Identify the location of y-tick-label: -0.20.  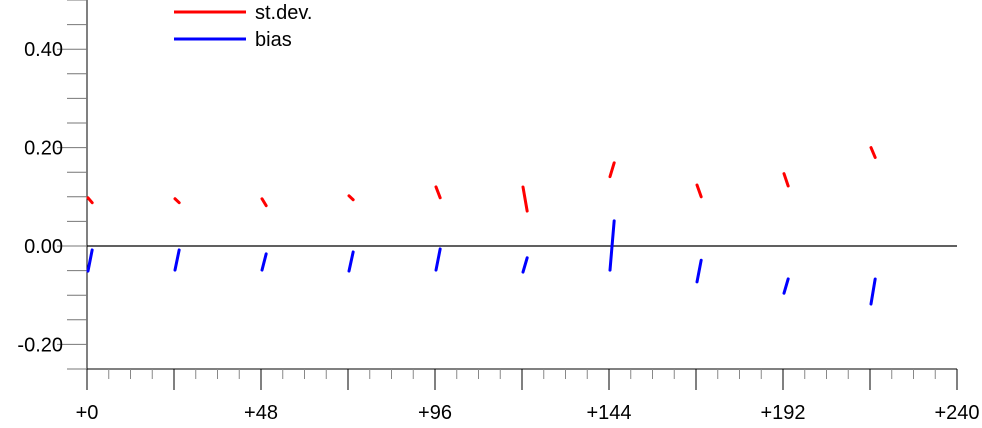
(40, 345).